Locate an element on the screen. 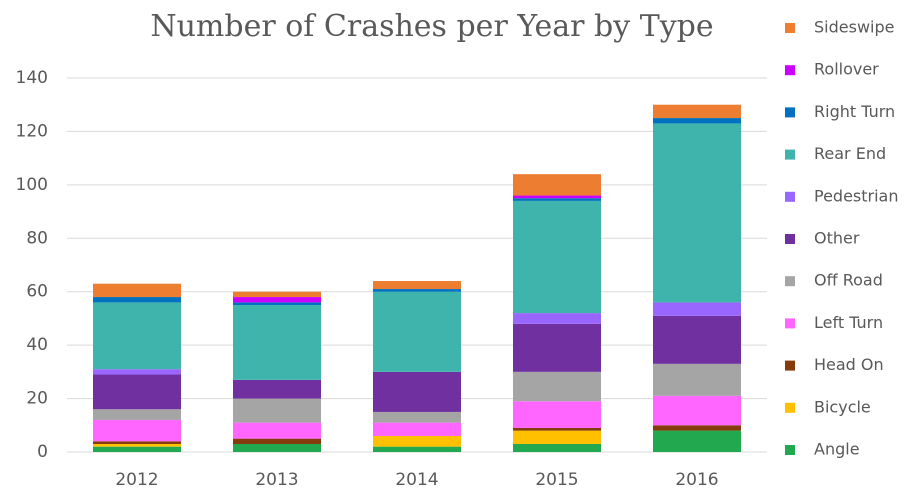 This screenshot has height=492, width=907. legend-label: Angle is located at coordinates (837, 449).